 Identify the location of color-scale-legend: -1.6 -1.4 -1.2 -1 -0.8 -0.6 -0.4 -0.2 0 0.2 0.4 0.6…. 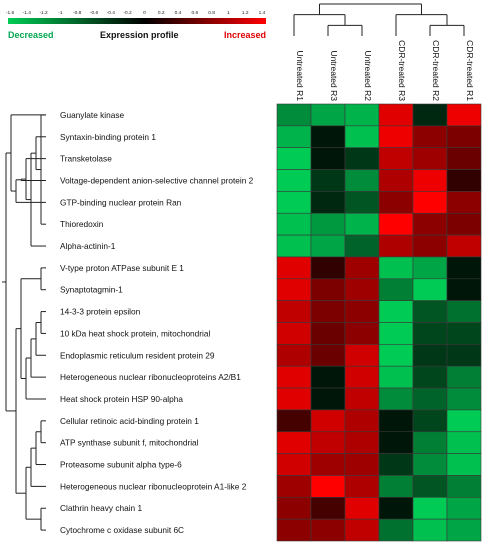
(136, 25).